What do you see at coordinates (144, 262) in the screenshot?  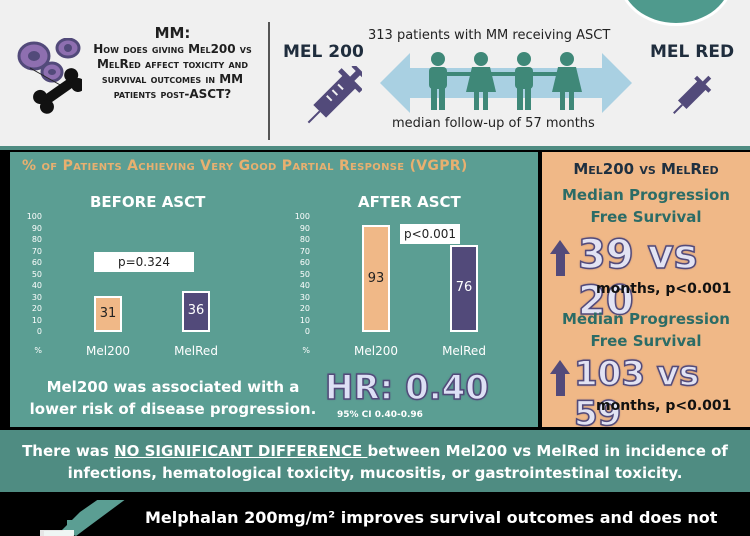 I see `p-value-box: p=0.324` at bounding box center [144, 262].